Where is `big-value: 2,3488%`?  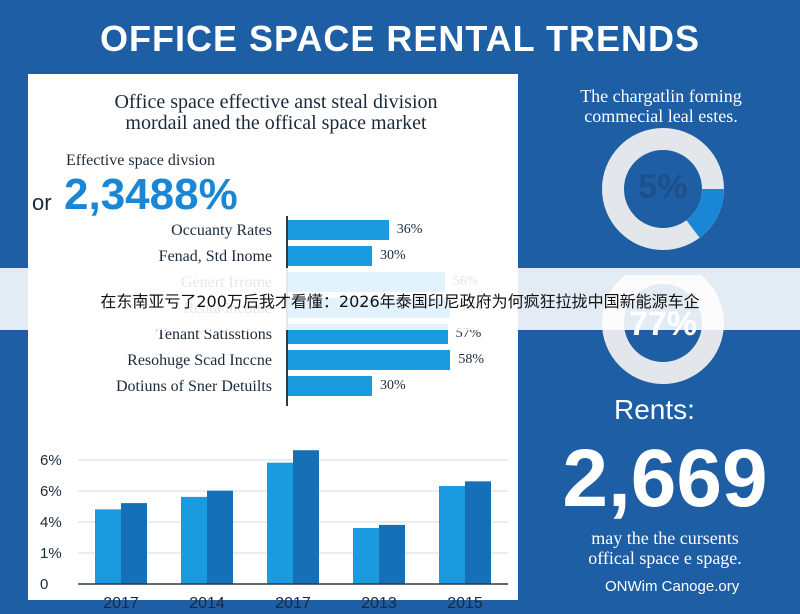 big-value: 2,3488% is located at coordinates (151, 194).